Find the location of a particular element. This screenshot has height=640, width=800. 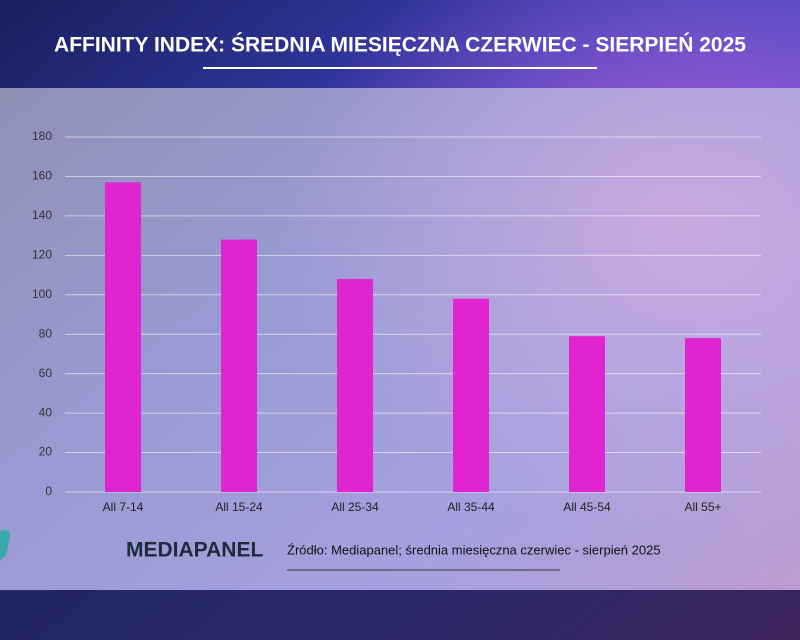

logo-shape is located at coordinates (5, 545).